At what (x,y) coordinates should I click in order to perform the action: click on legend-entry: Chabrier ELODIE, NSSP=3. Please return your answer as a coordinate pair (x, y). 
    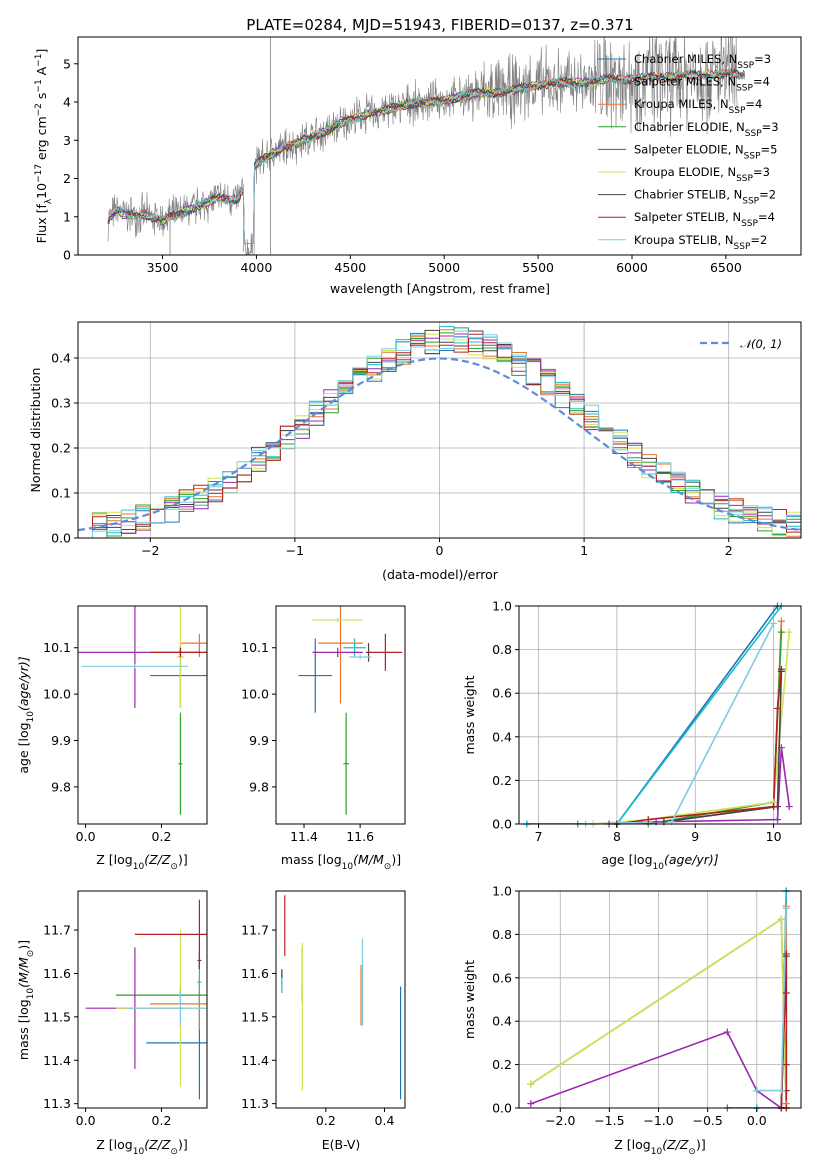
    Looking at the image, I should click on (706, 129).